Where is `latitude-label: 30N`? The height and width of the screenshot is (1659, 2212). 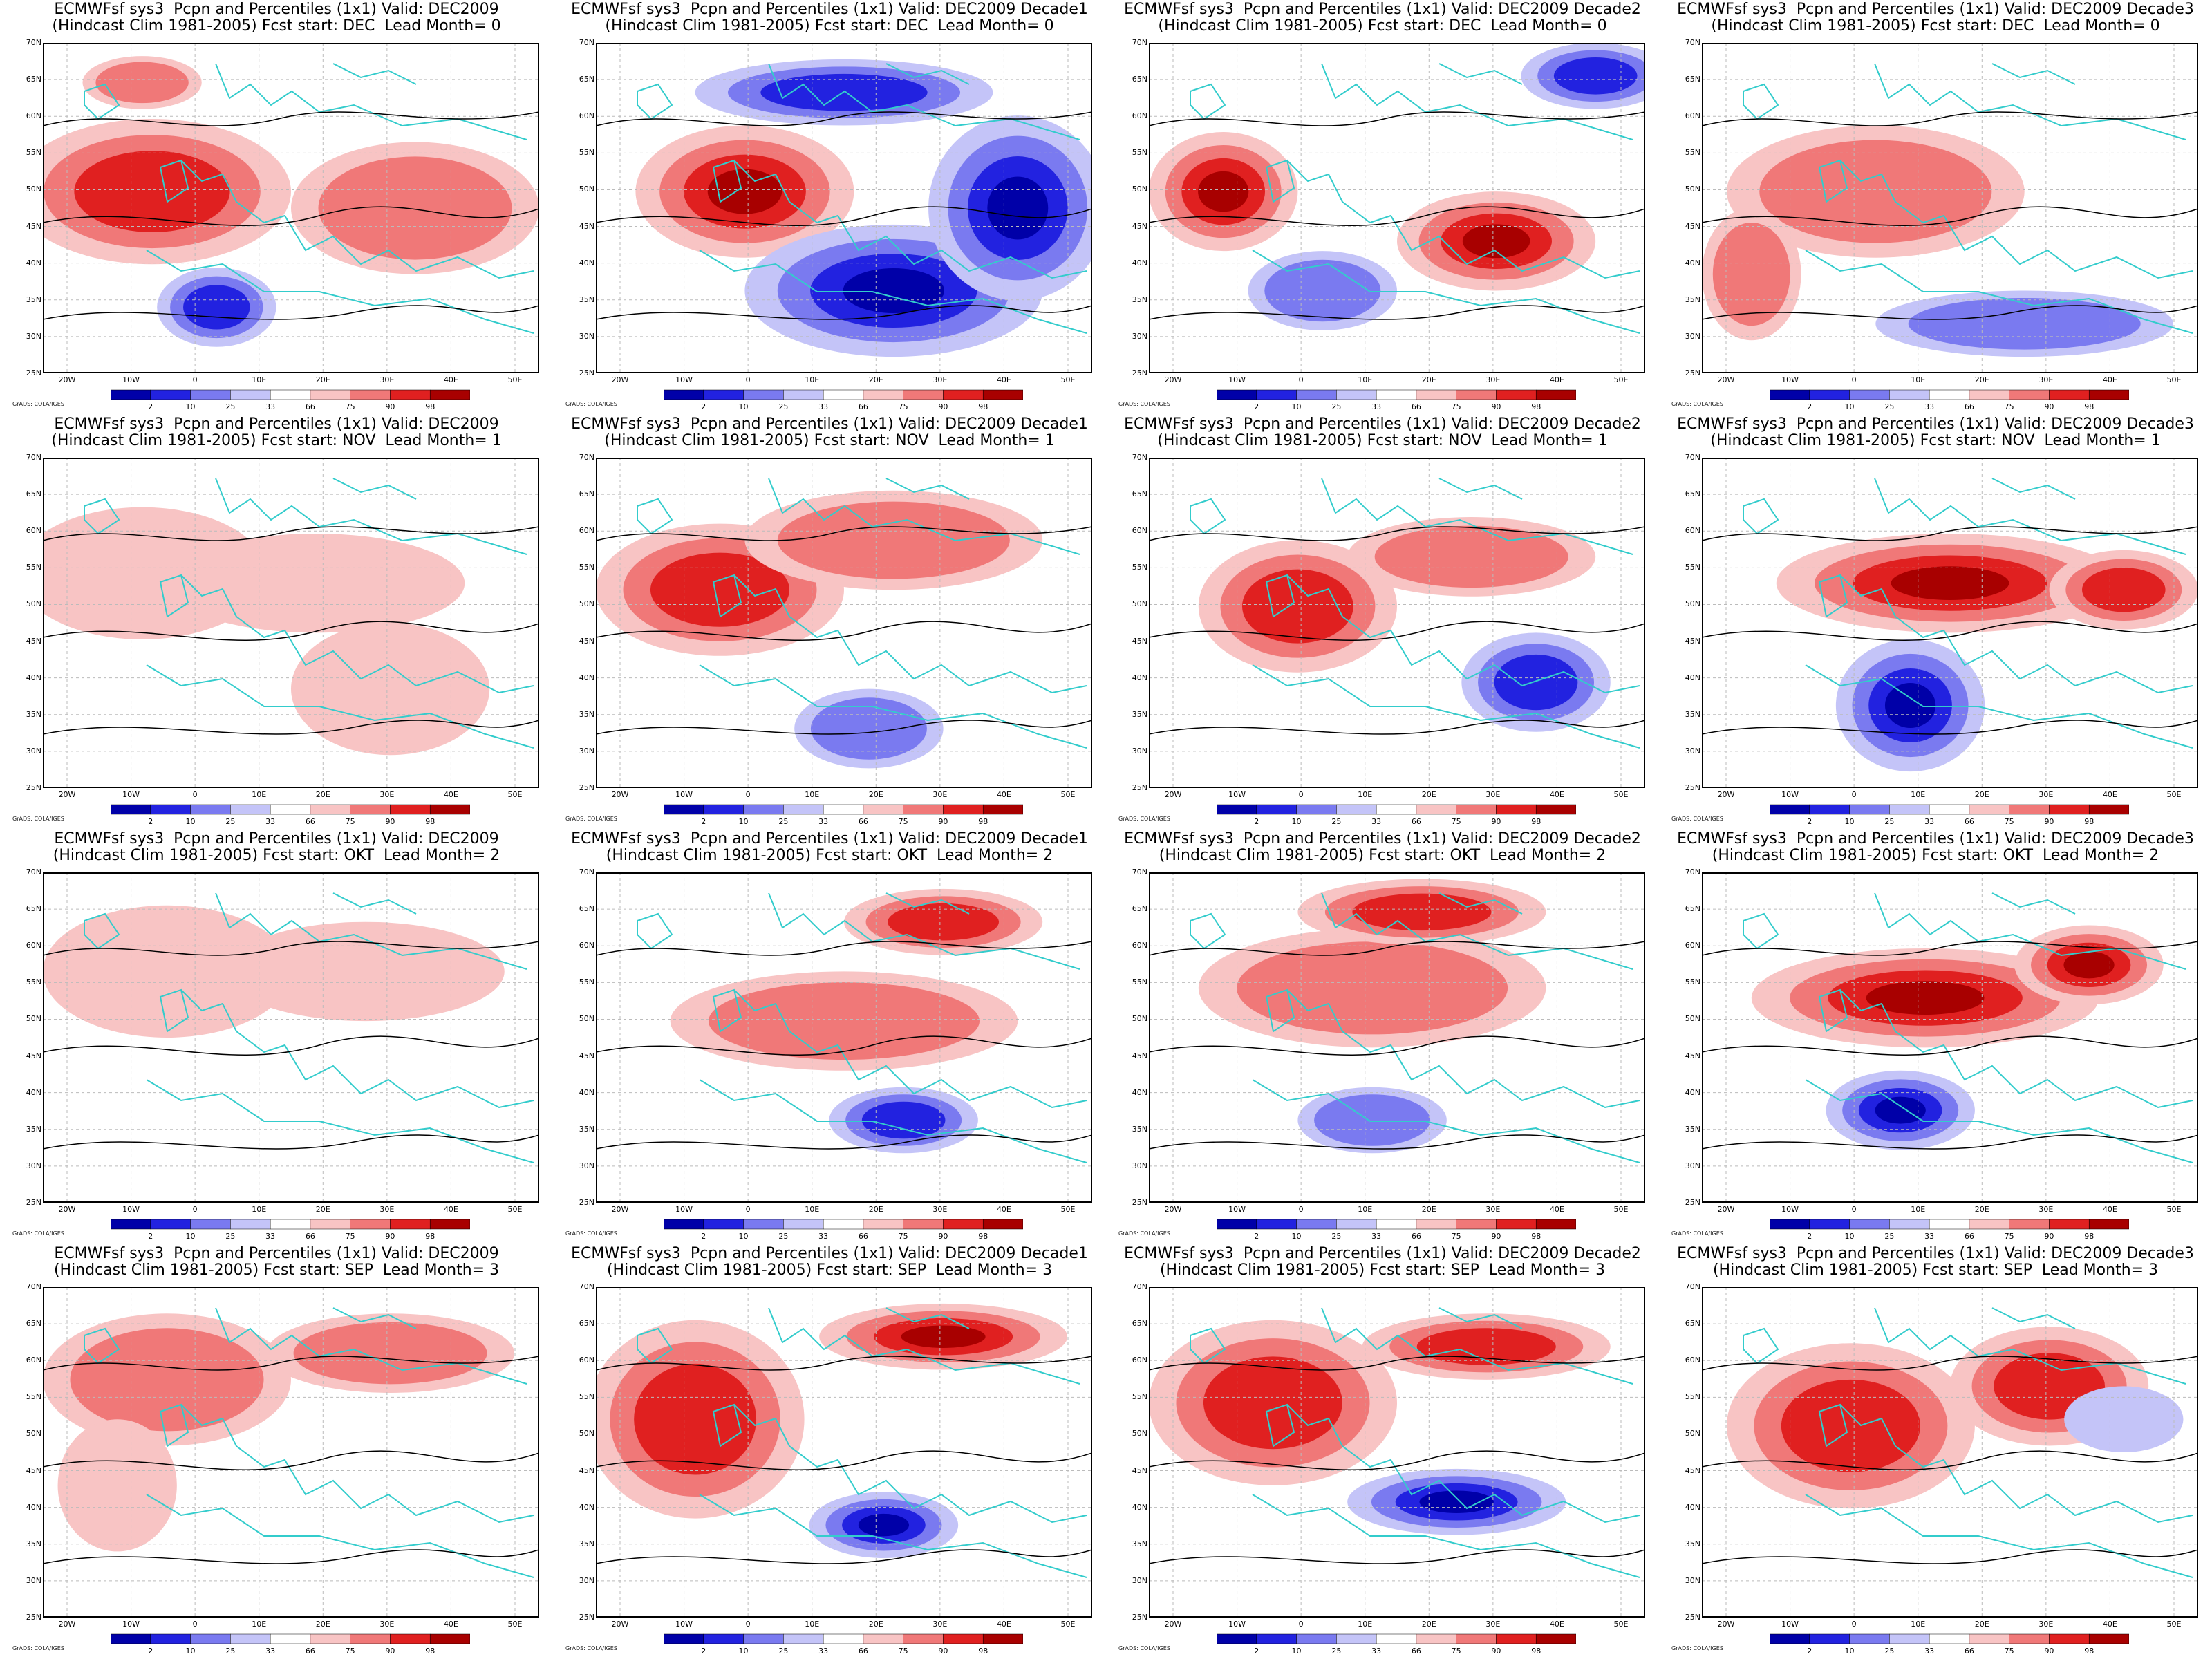 latitude-label: 30N is located at coordinates (1693, 1580).